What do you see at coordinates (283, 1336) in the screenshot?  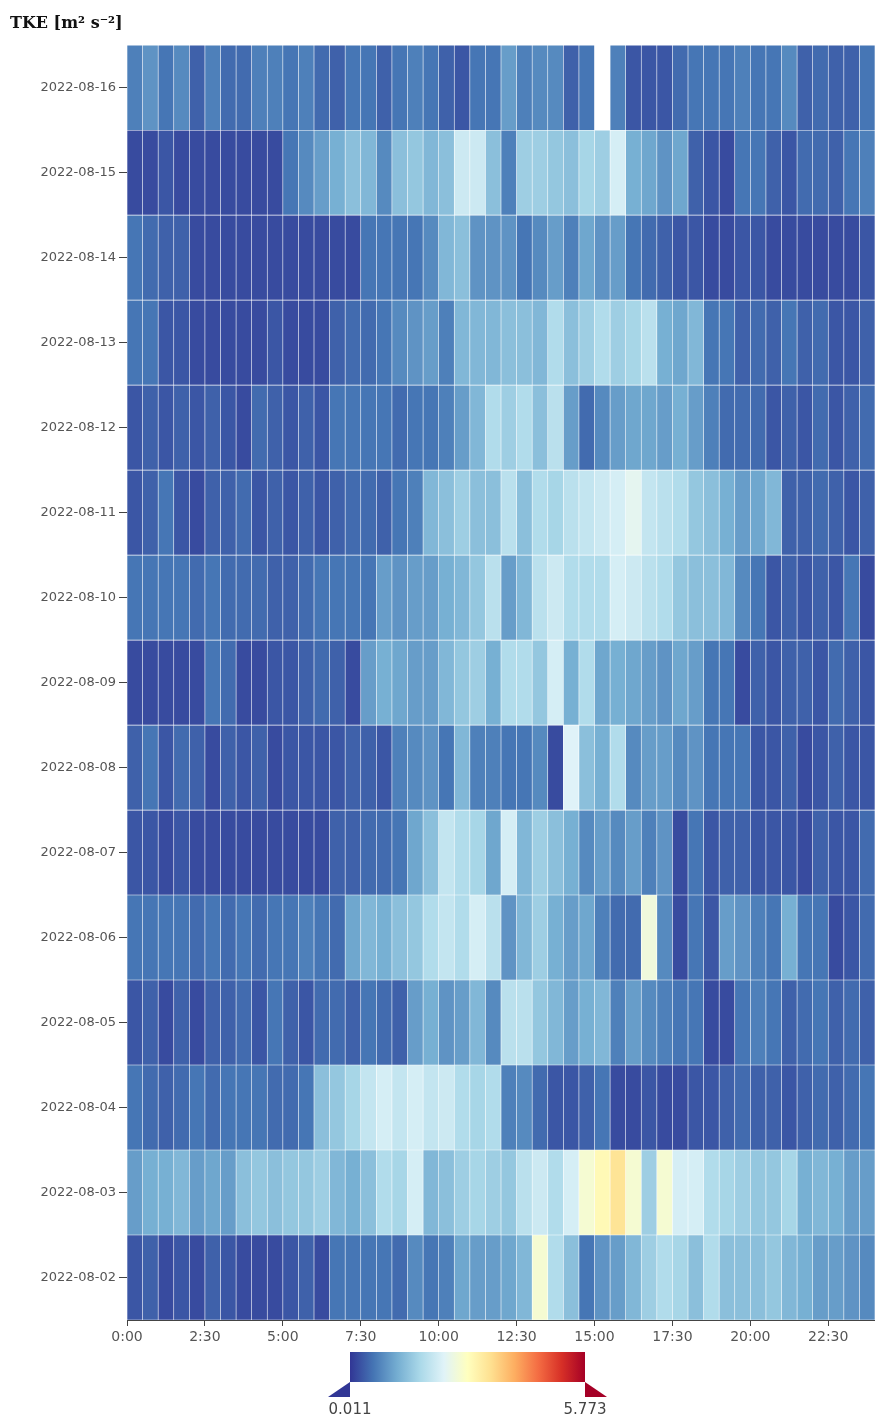 I see `x-tick-label: 5:00` at bounding box center [283, 1336].